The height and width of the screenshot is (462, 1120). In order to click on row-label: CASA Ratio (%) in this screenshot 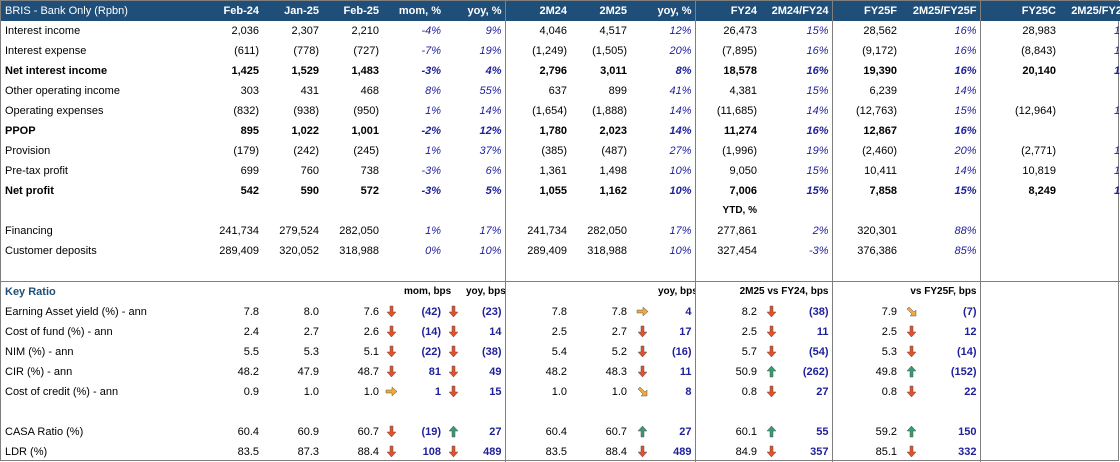, I will do `click(44, 431)`.